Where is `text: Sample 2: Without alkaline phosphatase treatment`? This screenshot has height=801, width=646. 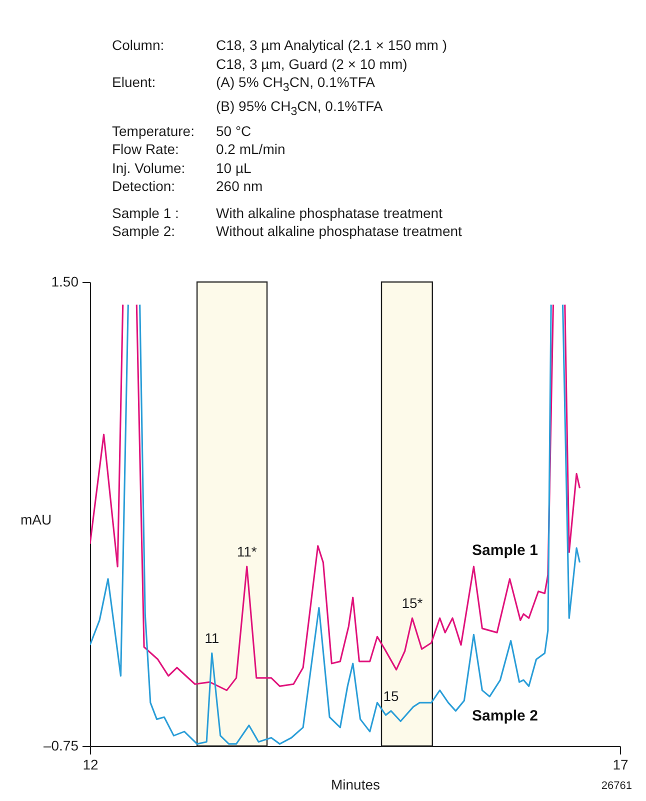
text: Sample 2: Without alkaline phosphatase treatment is located at coordinates (287, 231).